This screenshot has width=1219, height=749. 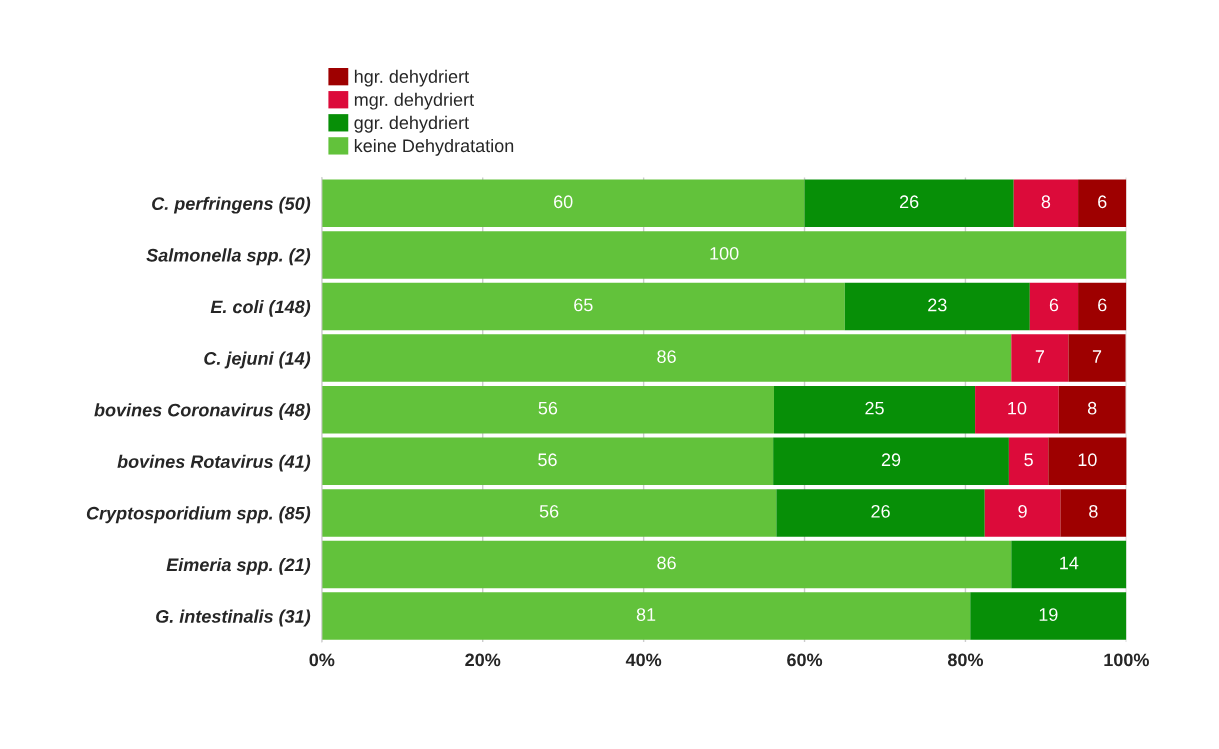 What do you see at coordinates (414, 101) in the screenshot?
I see `legend-label: mgr. dehydriert` at bounding box center [414, 101].